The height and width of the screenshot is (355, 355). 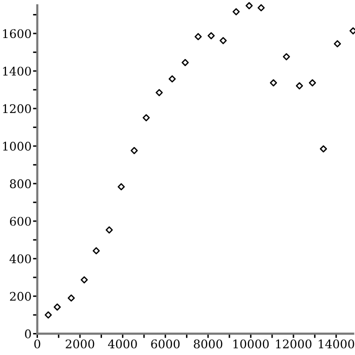 What do you see at coordinates (122, 343) in the screenshot?
I see `x-tick-label: 4000` at bounding box center [122, 343].